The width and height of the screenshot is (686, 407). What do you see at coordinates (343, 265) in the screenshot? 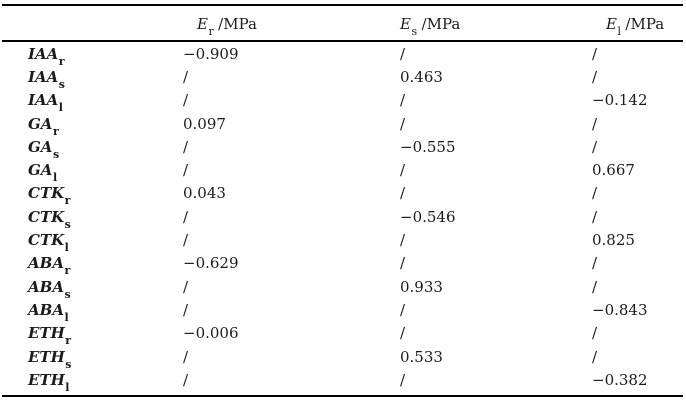
I see `table-row: ABAr −0.629 / /` at bounding box center [343, 265].